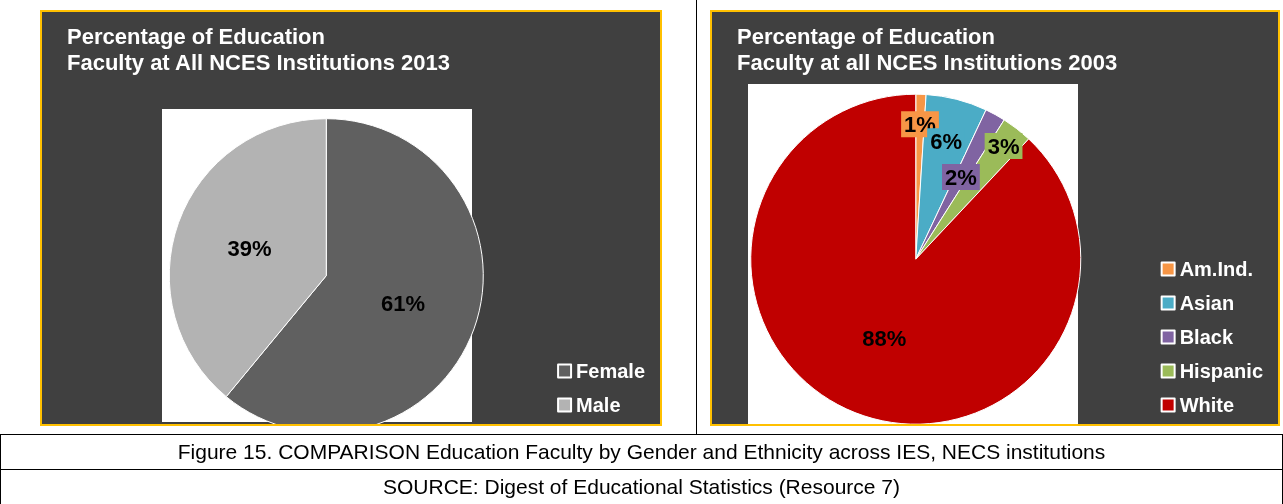  I want to click on legend-label: Black, so click(1206, 337).